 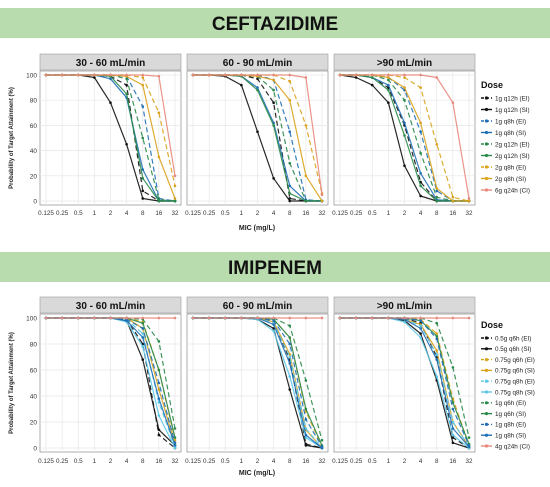 What do you see at coordinates (503, 121) in the screenshot?
I see `legend-item: 1g q8h (EI)` at bounding box center [503, 121].